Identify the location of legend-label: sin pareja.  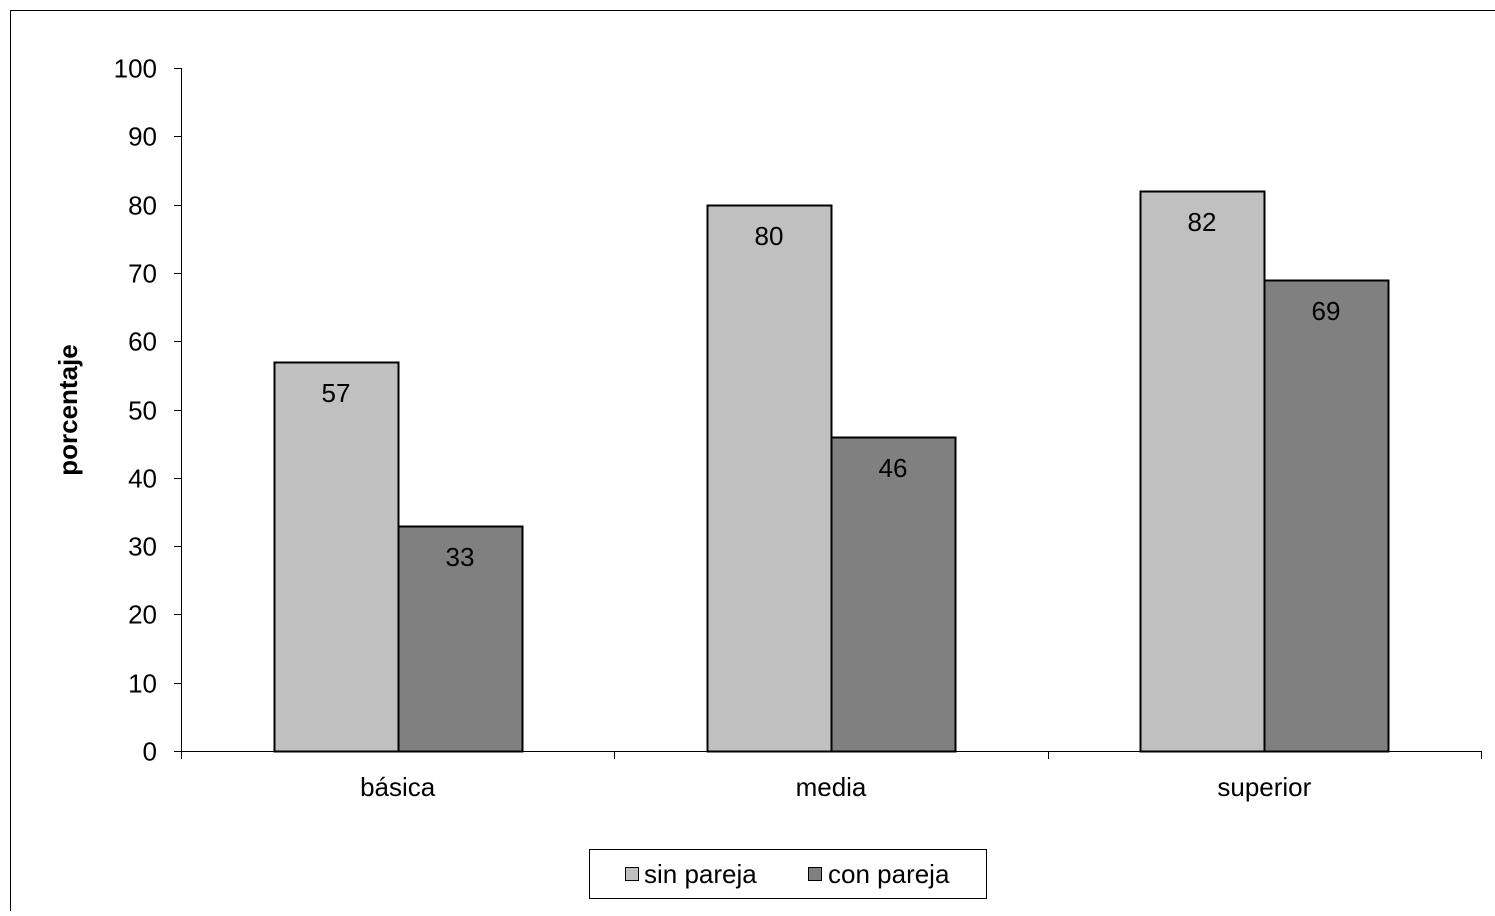
(700, 874).